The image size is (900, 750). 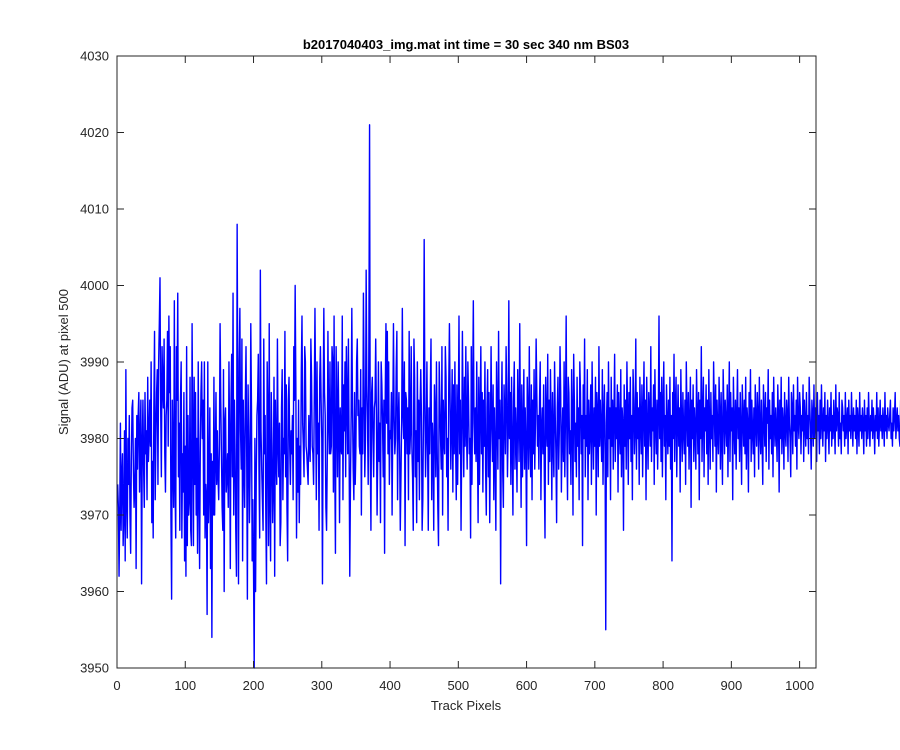 I want to click on y-tick-label: 4000, so click(x=94, y=285).